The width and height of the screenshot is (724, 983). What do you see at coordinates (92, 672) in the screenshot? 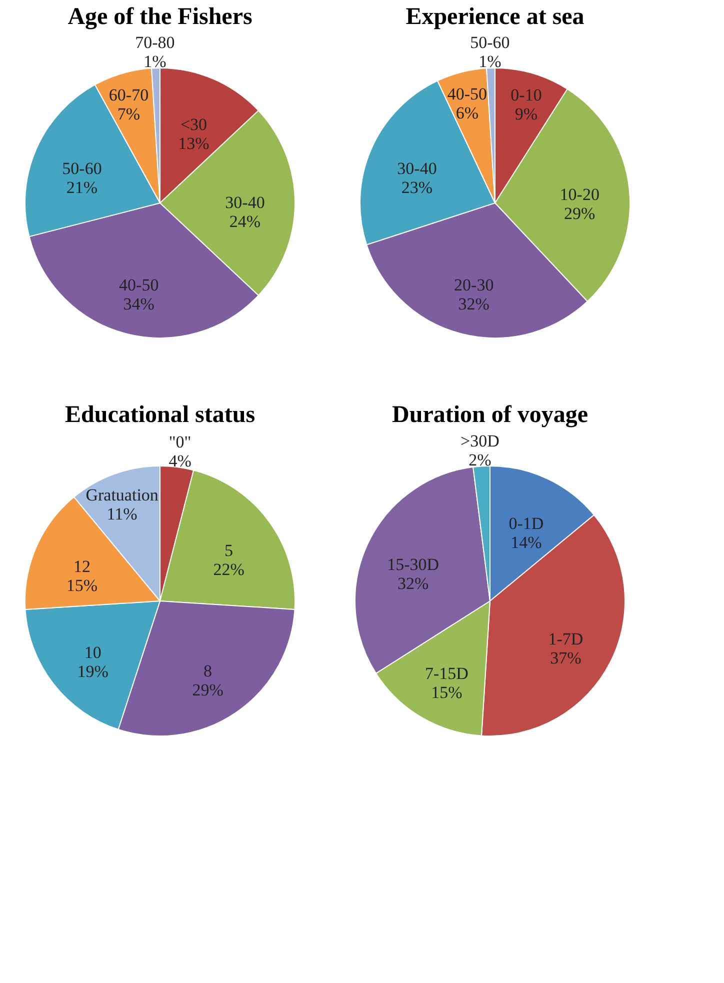
I see `data-label: 19%` at bounding box center [92, 672].